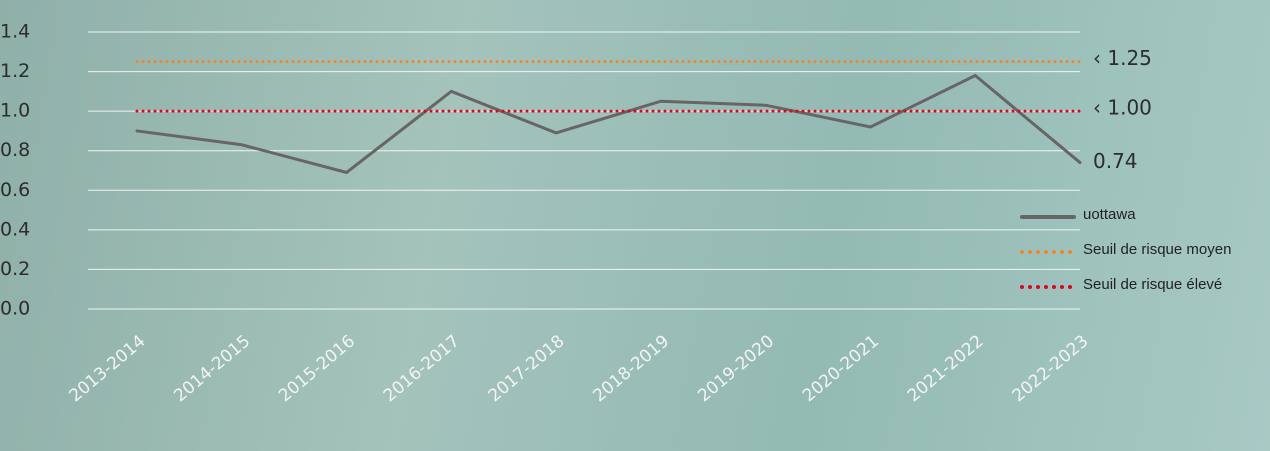 The width and height of the screenshot is (1270, 451). Describe the element at coordinates (212, 368) in the screenshot. I see `x-tick-label: 2014-2015` at that location.